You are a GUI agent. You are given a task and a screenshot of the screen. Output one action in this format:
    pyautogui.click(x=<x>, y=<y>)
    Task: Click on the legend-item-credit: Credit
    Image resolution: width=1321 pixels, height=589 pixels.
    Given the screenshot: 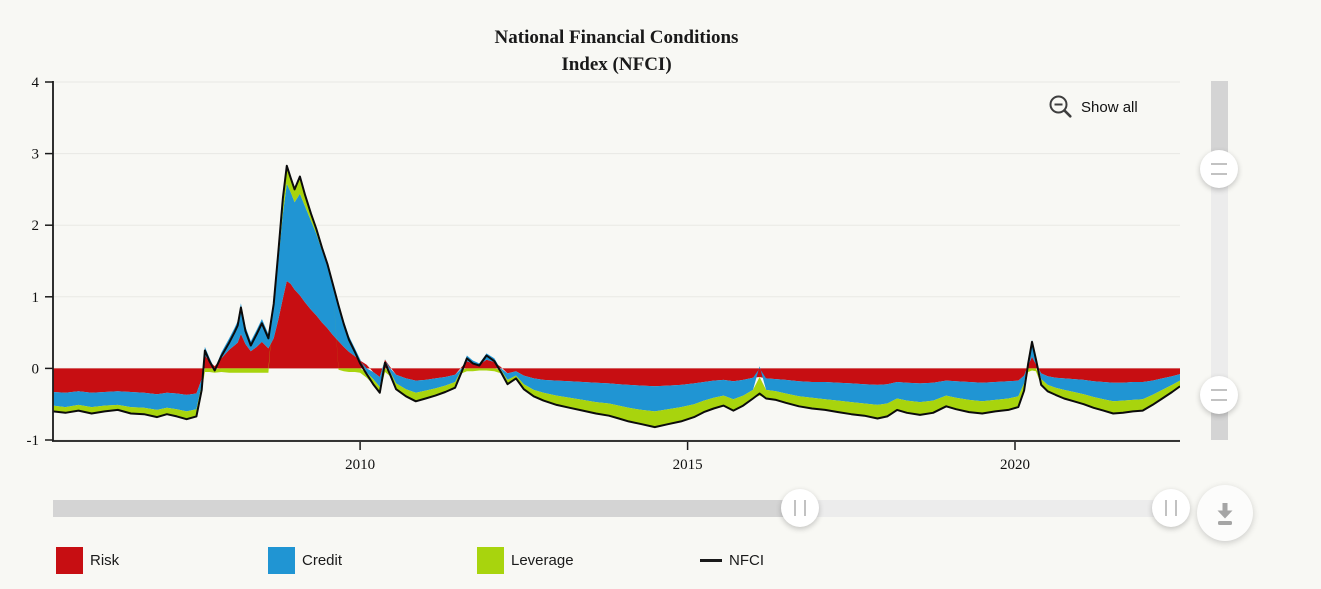 What is the action you would take?
    pyautogui.click(x=305, y=560)
    